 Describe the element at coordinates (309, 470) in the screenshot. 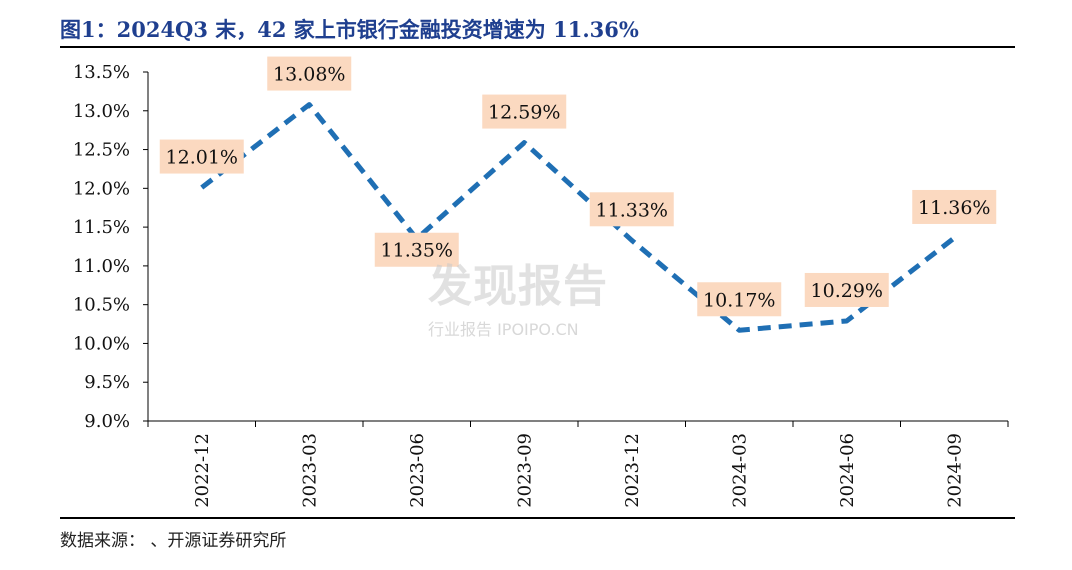

I see `x-tick-label: 2023-03` at that location.